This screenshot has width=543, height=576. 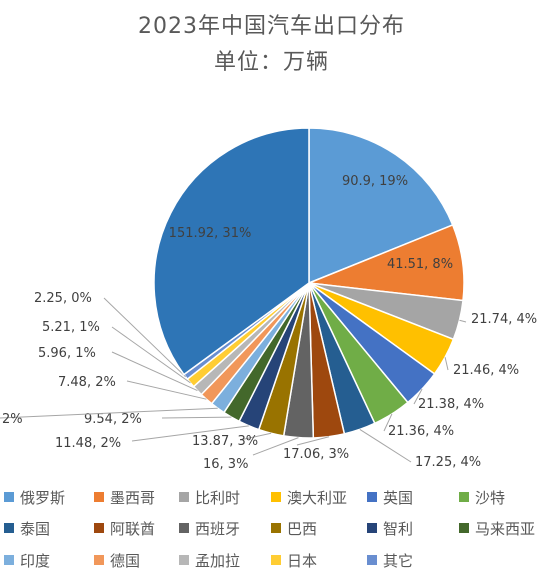 I want to click on data-label-9: 13.87, 3%, so click(x=225, y=441).